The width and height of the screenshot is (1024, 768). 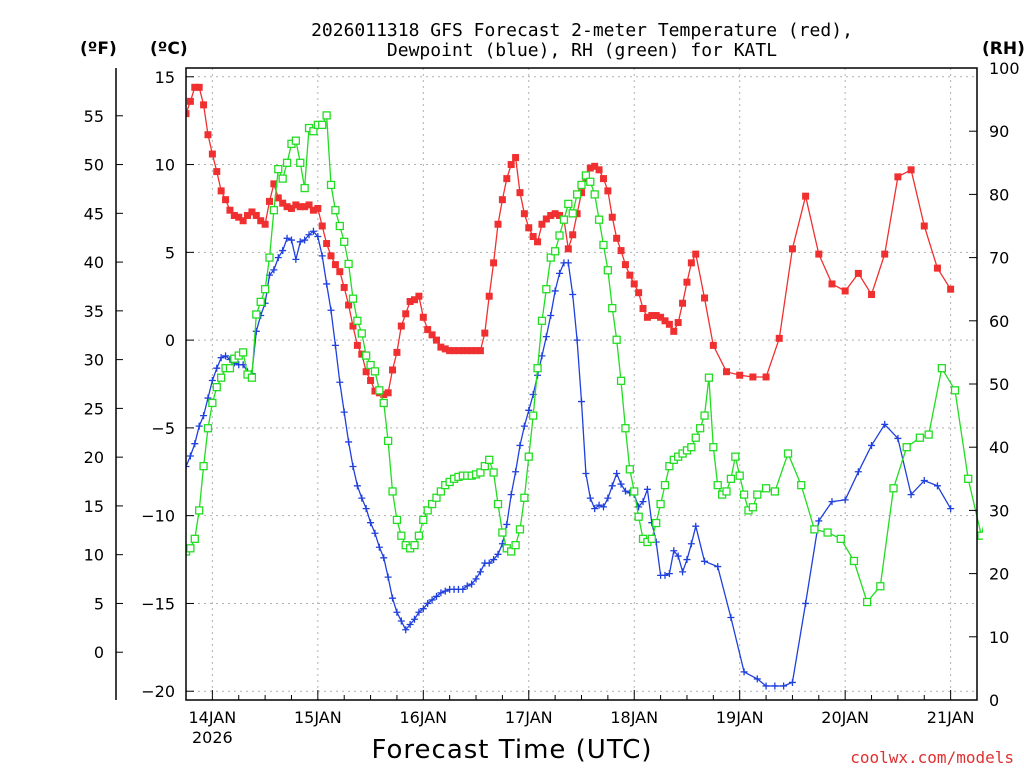 I want to click on credit-label: coolwx.com/models, so click(x=932, y=757).